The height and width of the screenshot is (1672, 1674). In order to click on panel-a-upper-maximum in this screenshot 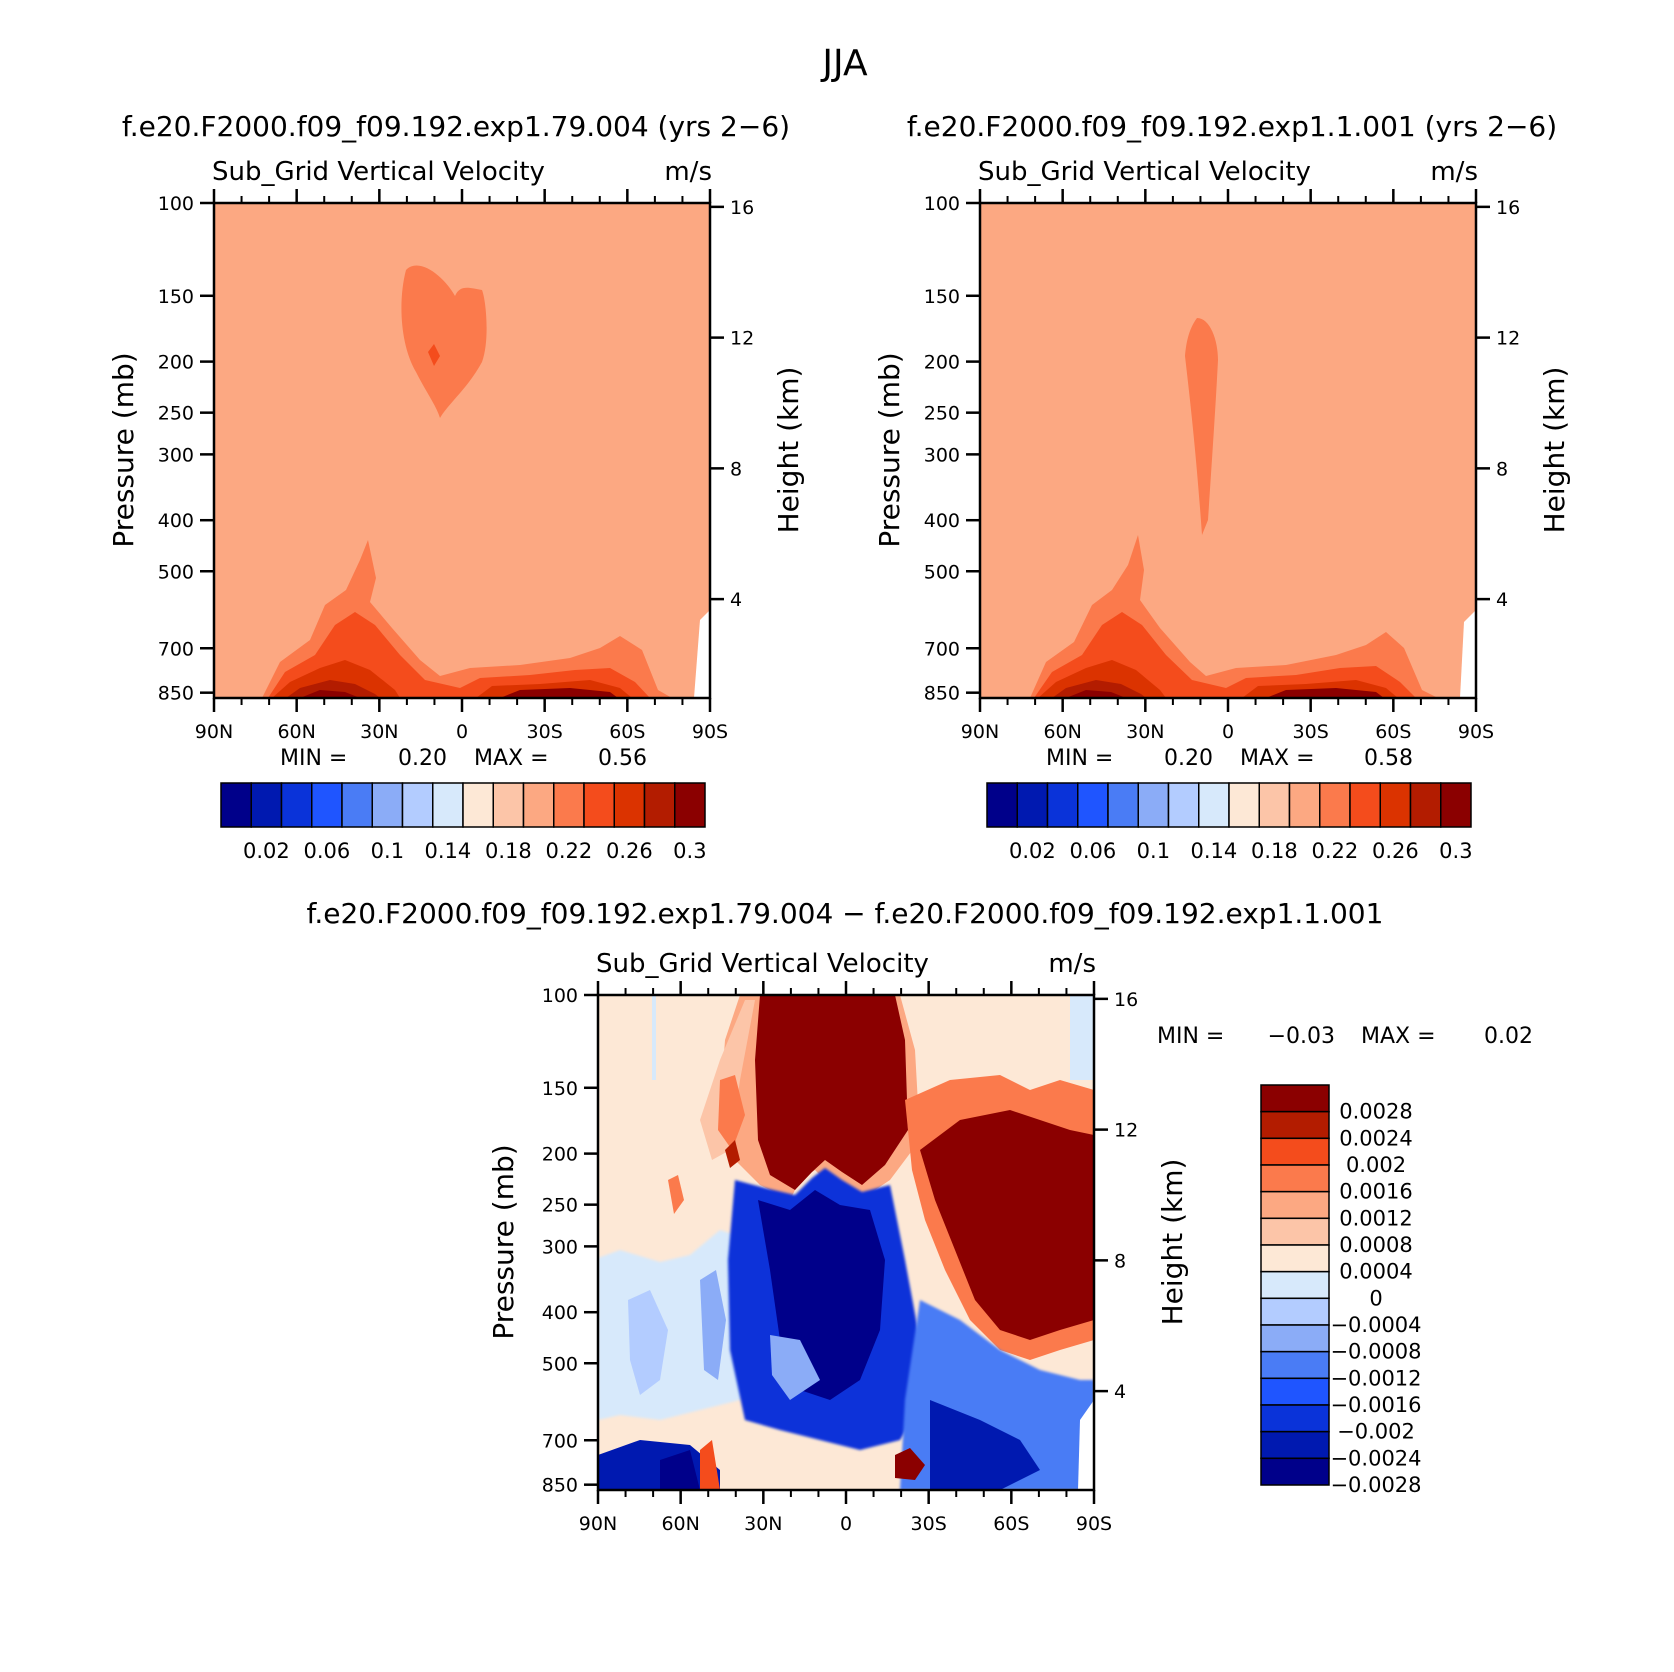, I will do `click(444, 341)`.